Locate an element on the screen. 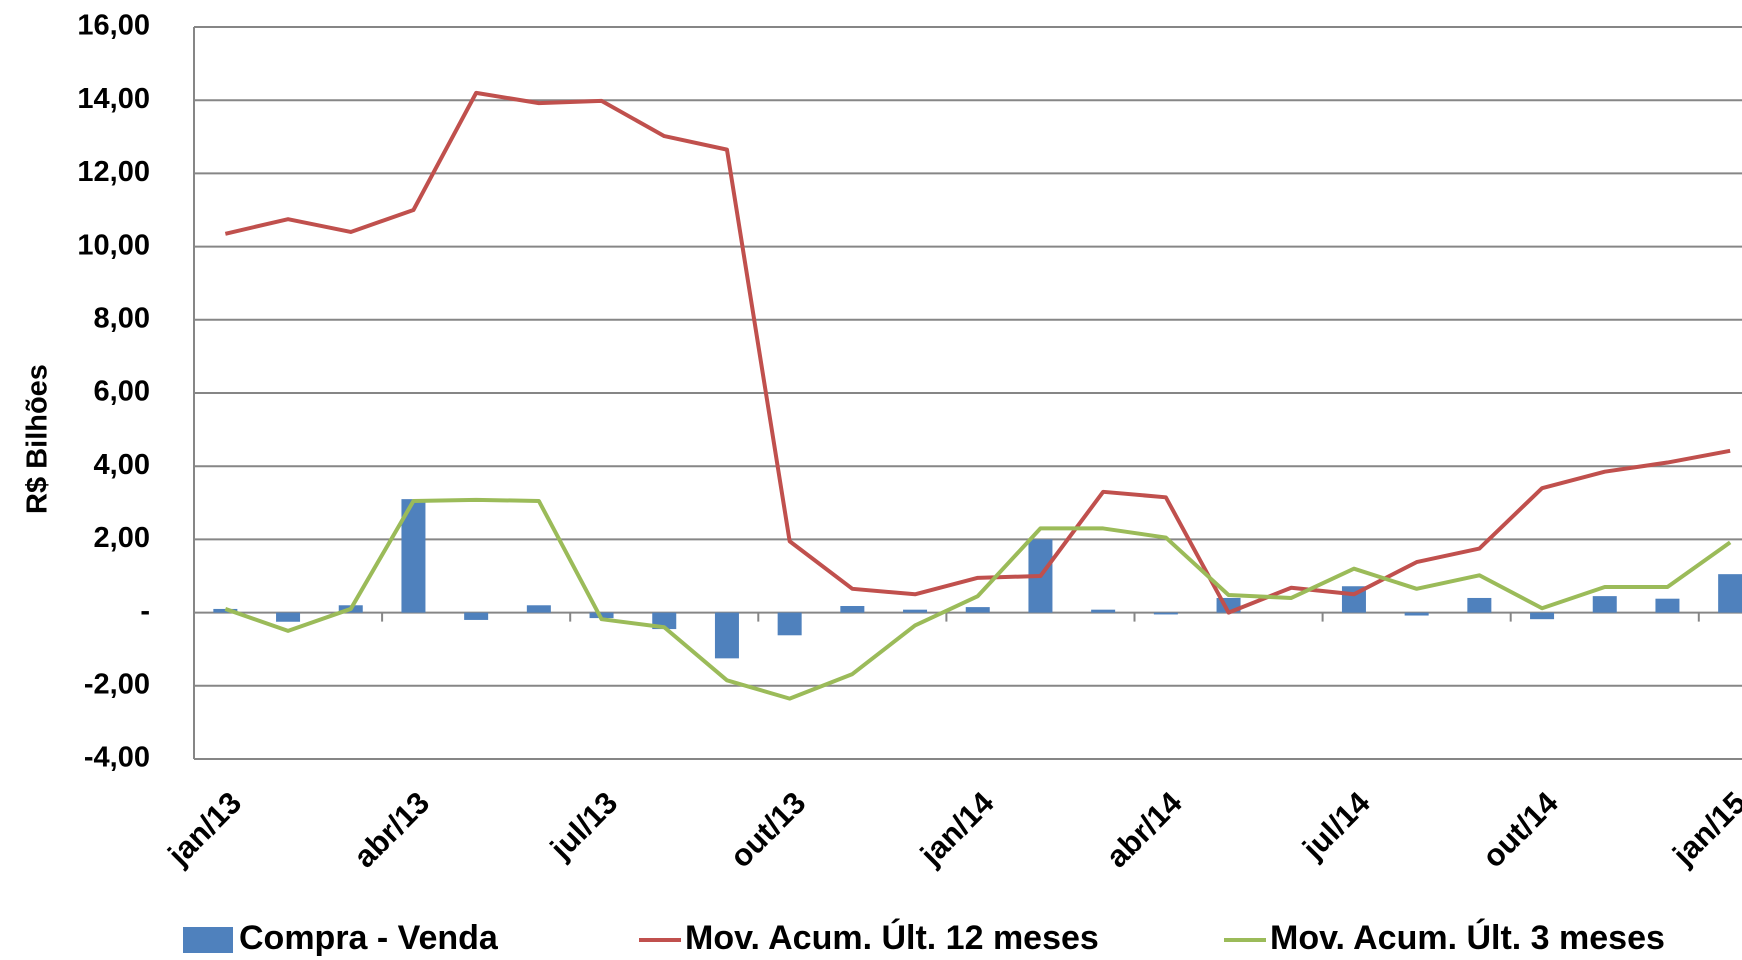 Image resolution: width=1742 pixels, height=960 pixels. x-tick-label: out/13 is located at coordinates (767, 829).